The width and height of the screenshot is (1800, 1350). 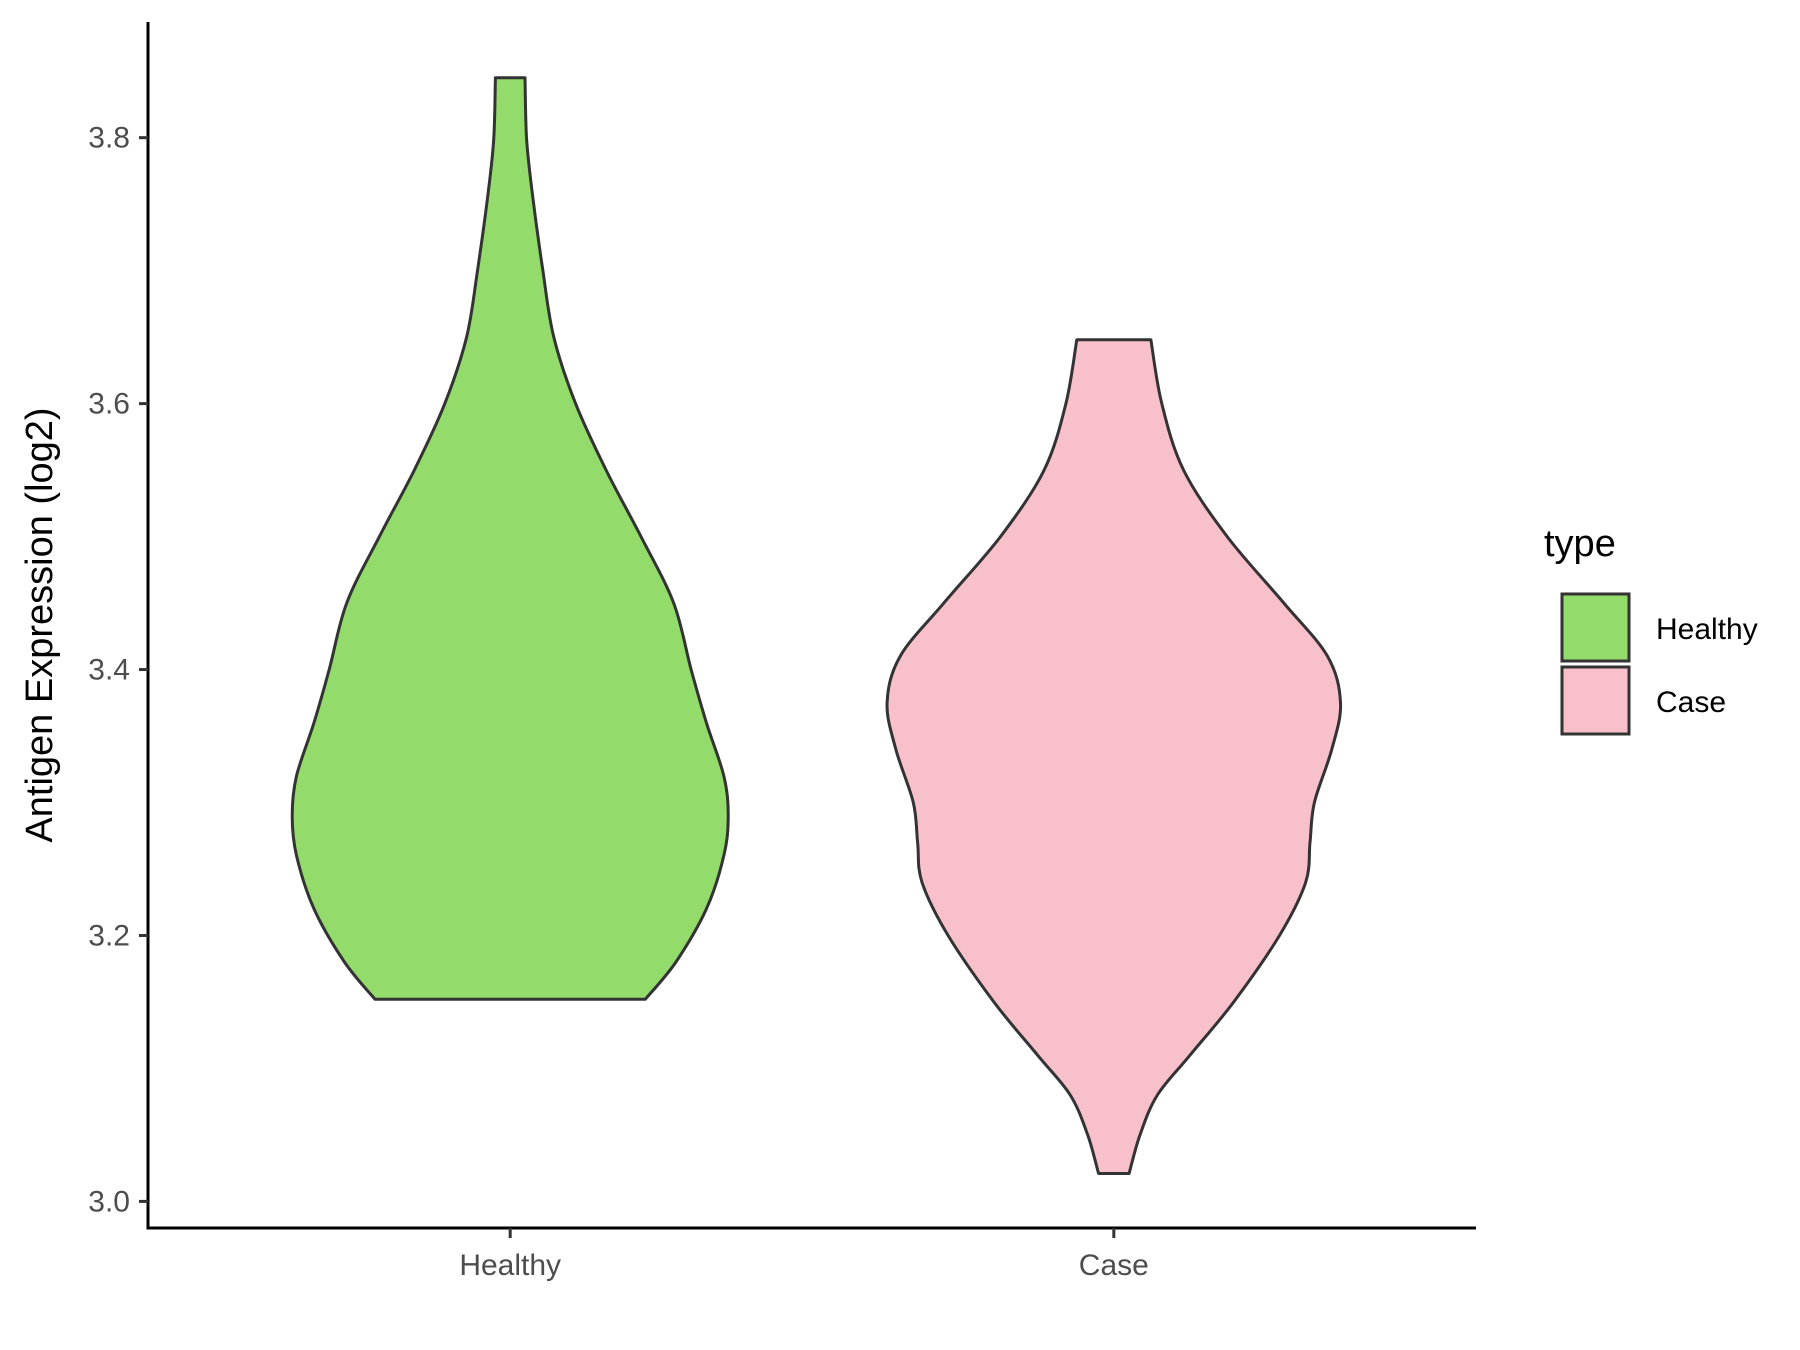 I want to click on y-tick-label: 3.4, so click(x=109, y=670).